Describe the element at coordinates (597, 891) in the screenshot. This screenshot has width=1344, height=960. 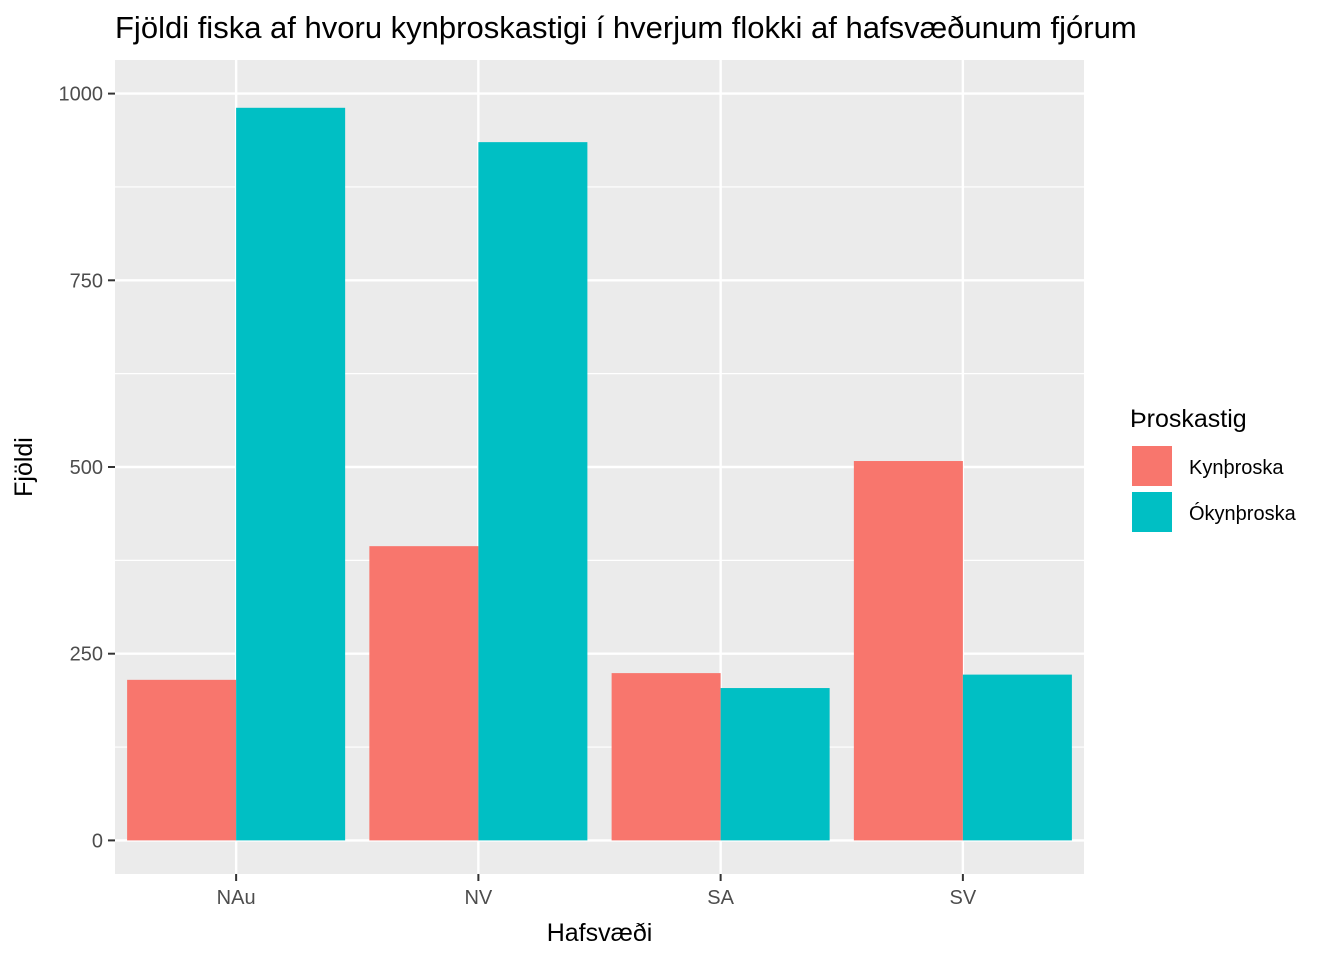
I see `x-axis: NAu NV SA SV` at that location.